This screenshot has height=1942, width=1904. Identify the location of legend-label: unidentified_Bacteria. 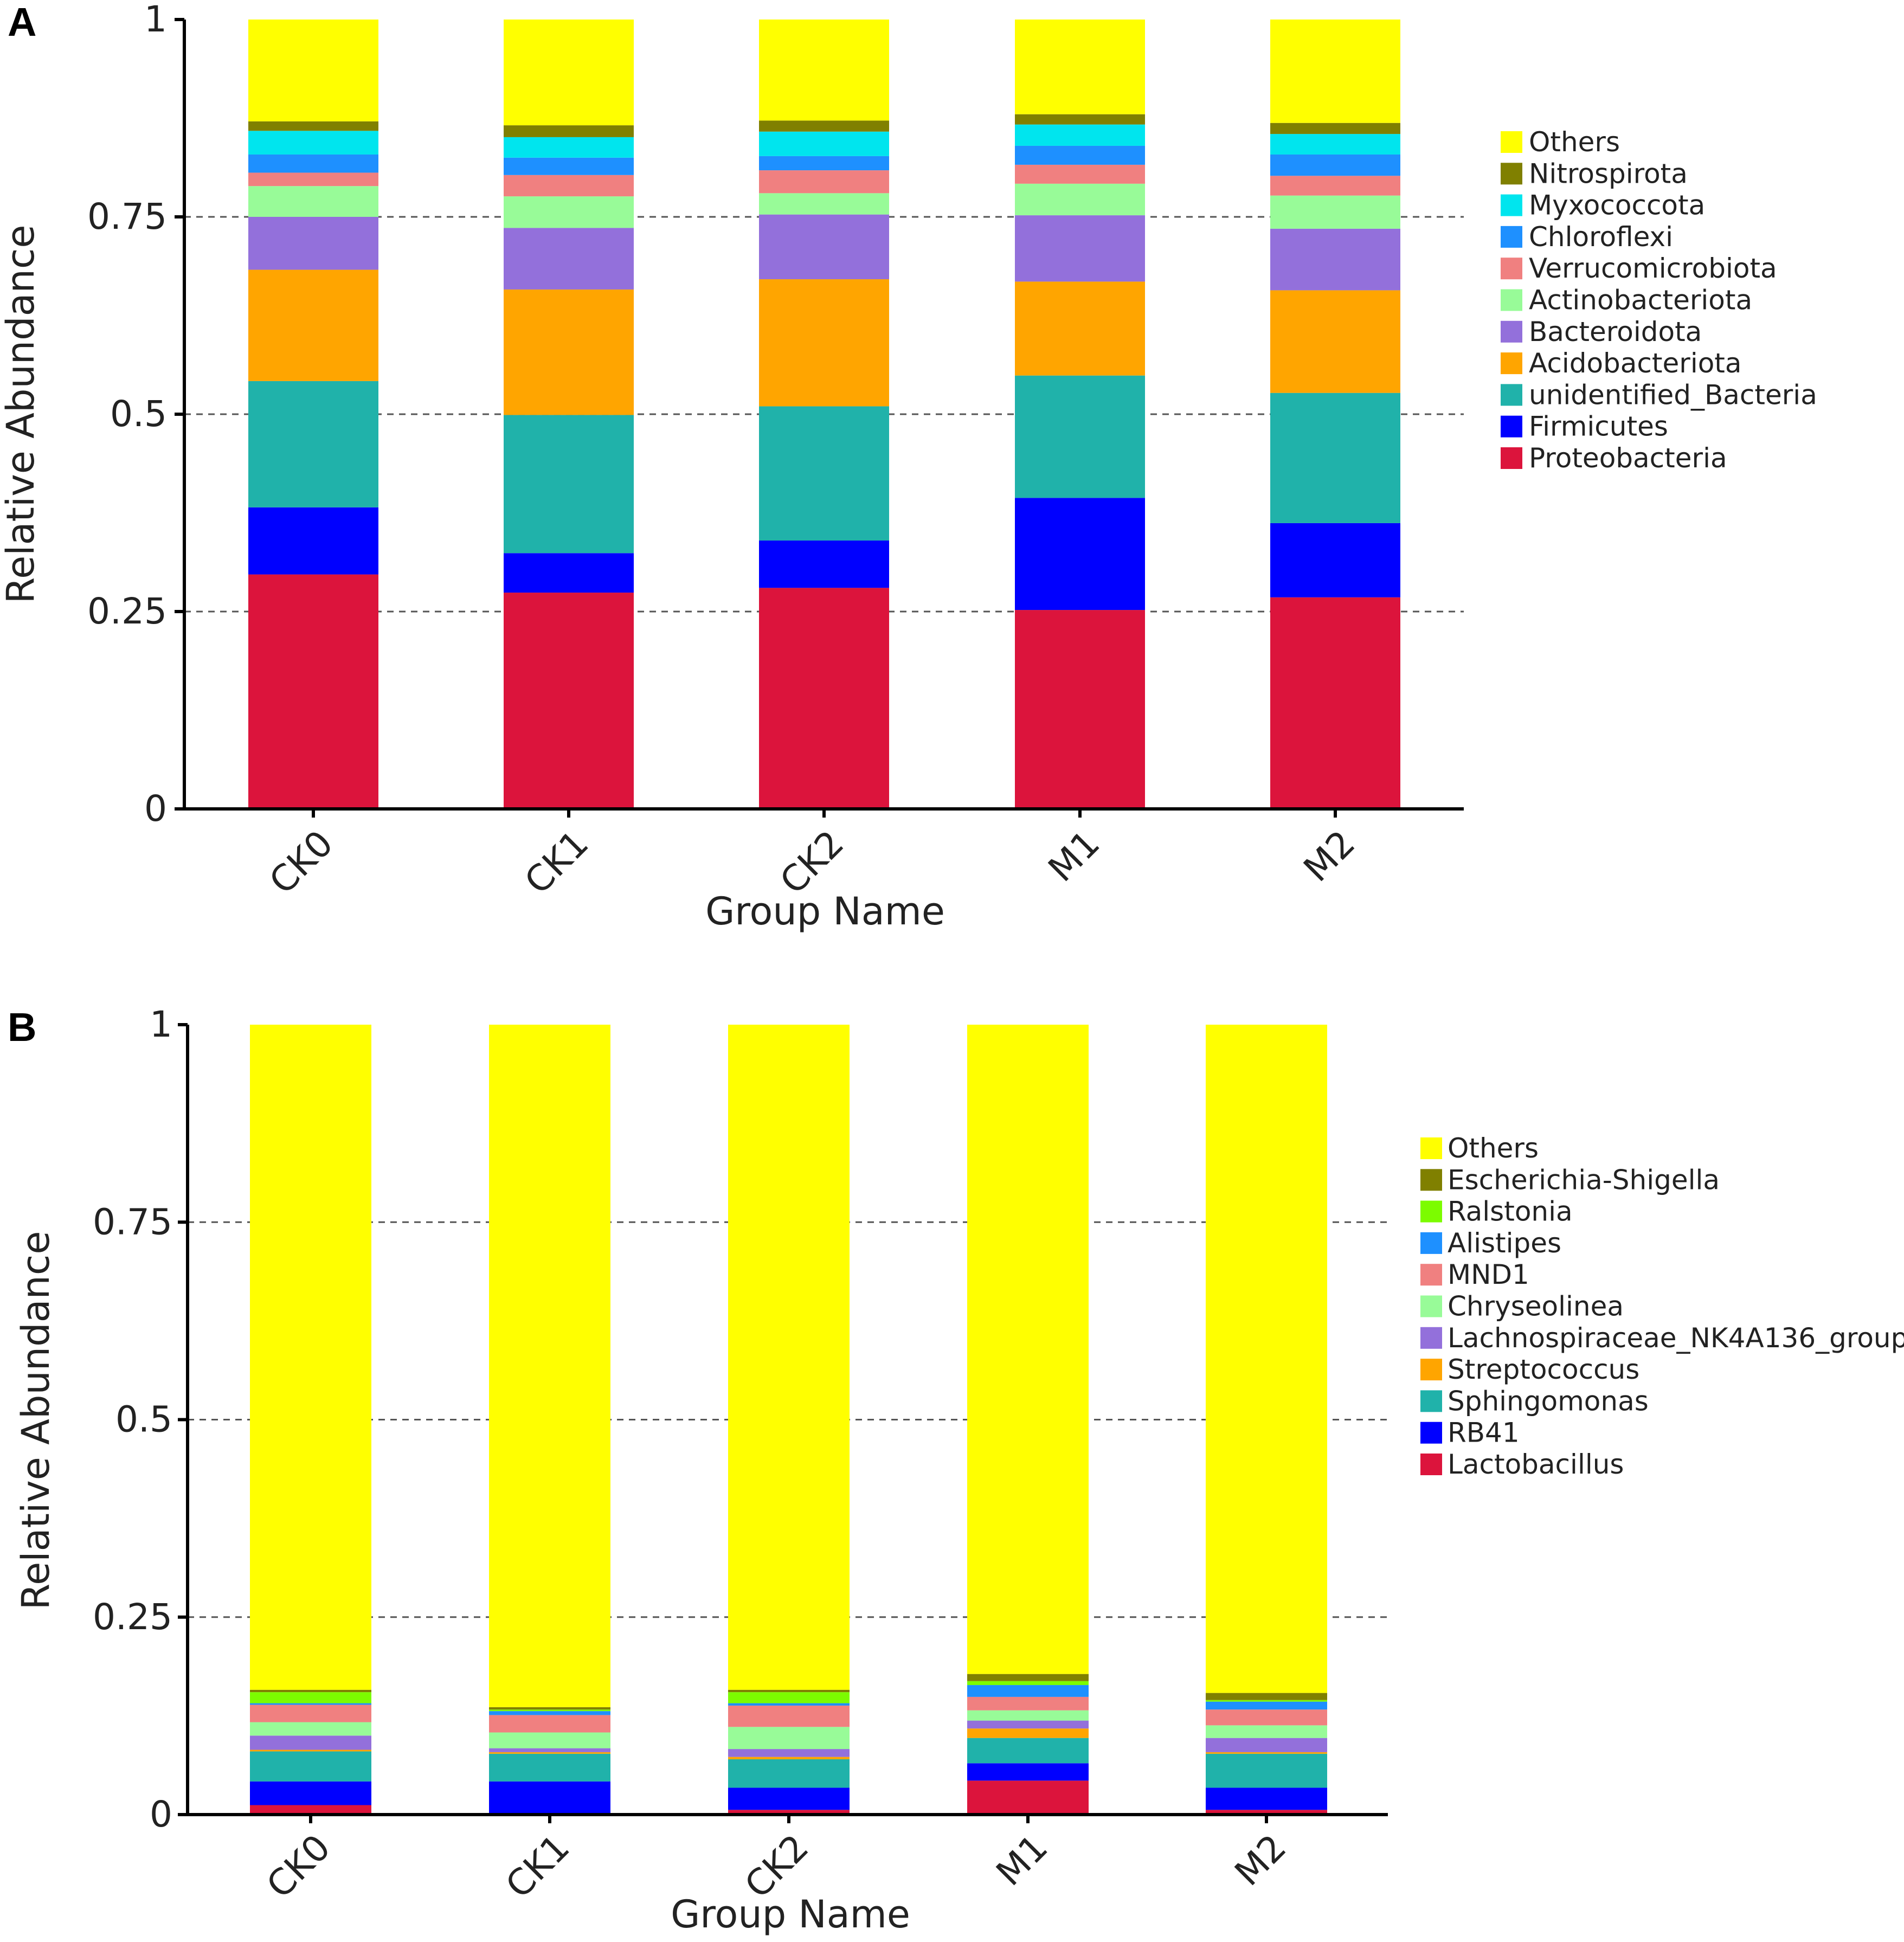
(1673, 394).